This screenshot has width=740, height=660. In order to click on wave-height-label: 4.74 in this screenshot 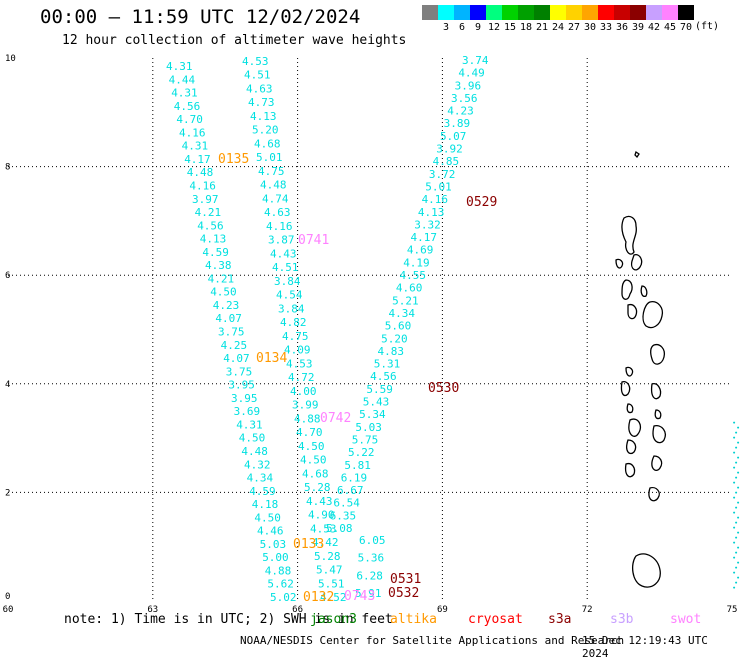, I will do `click(275, 198)`.